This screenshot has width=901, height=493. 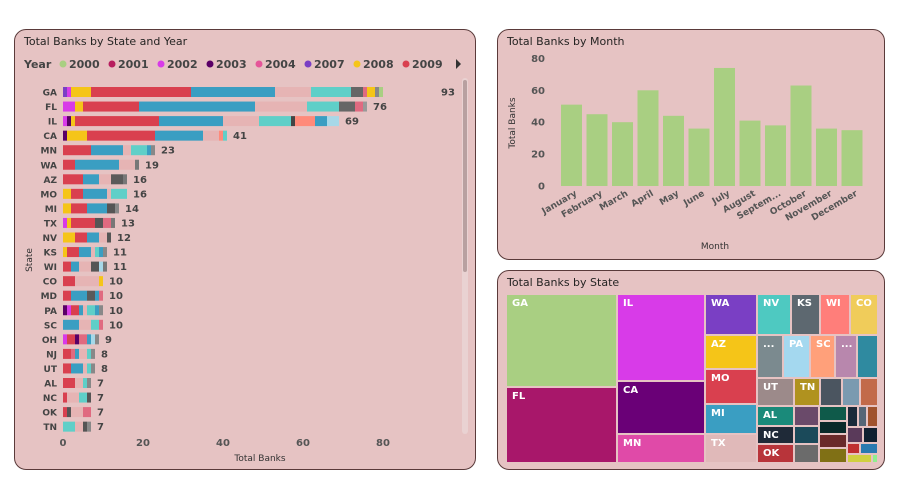 What do you see at coordinates (775, 435) in the screenshot?
I see `treemap-cell-nc: NC` at bounding box center [775, 435].